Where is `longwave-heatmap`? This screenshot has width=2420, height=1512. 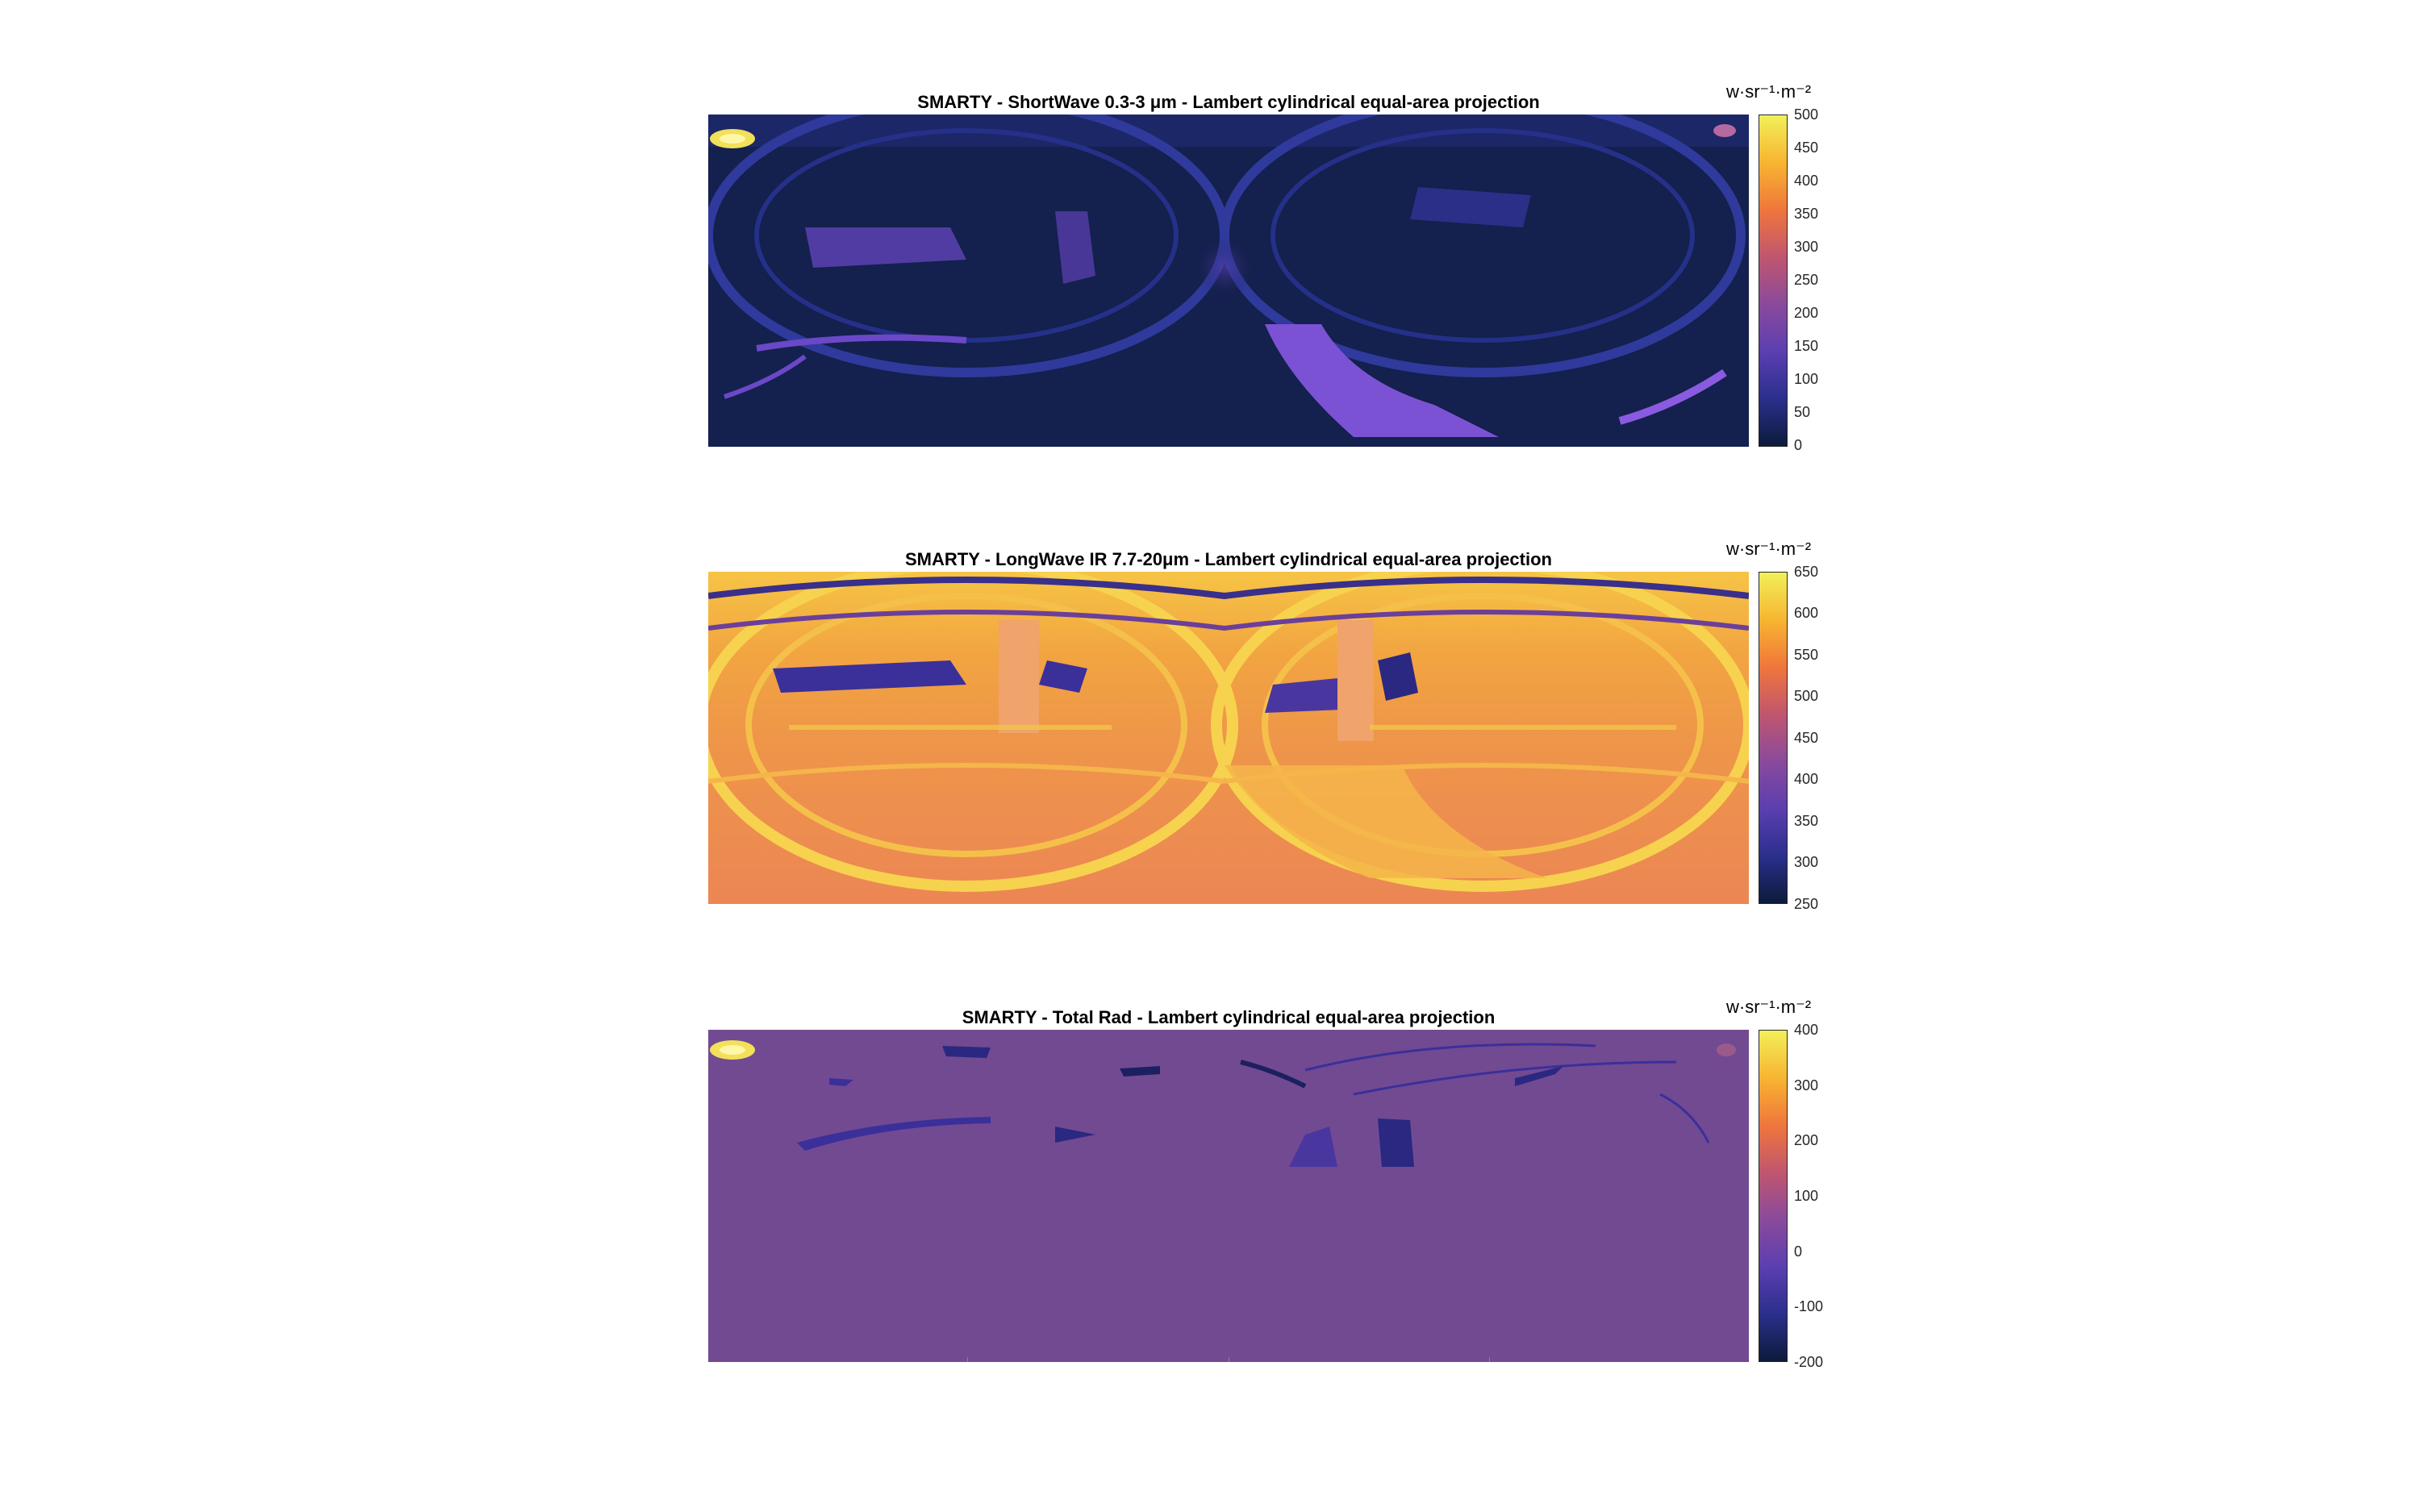
longwave-heatmap is located at coordinates (1228, 738).